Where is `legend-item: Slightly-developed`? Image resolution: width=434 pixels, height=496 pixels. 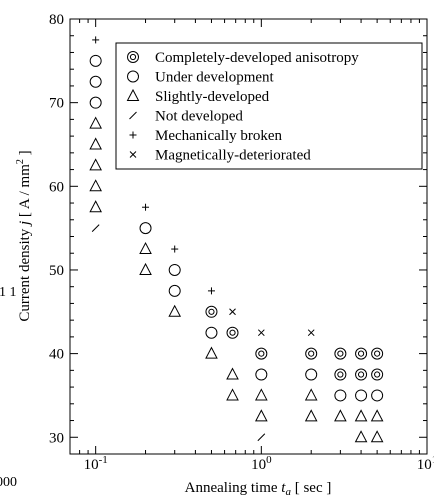
legend-item: Slightly-developed is located at coordinates (198, 96).